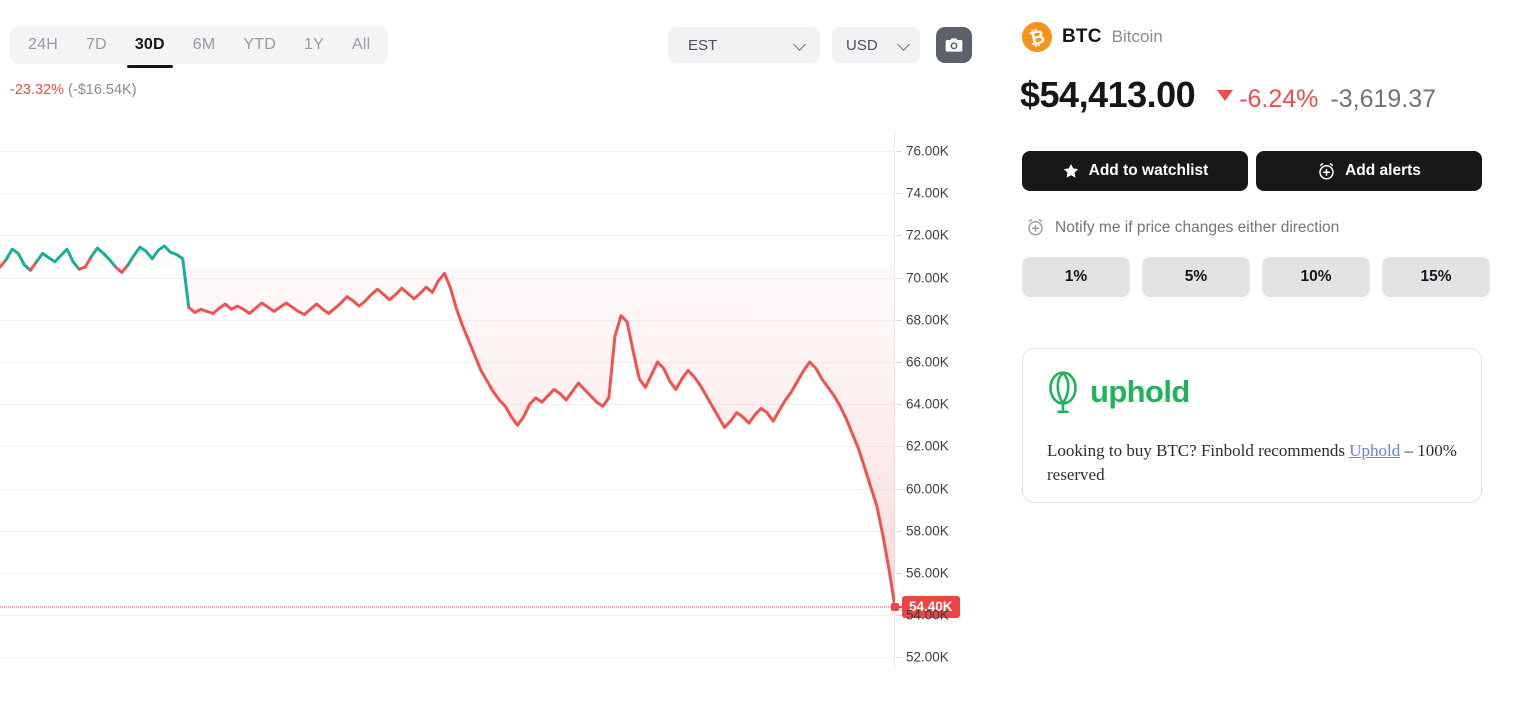 This screenshot has height=713, width=1515. Describe the element at coordinates (927, 151) in the screenshot. I see `y-axis-label: 76.00K` at that location.